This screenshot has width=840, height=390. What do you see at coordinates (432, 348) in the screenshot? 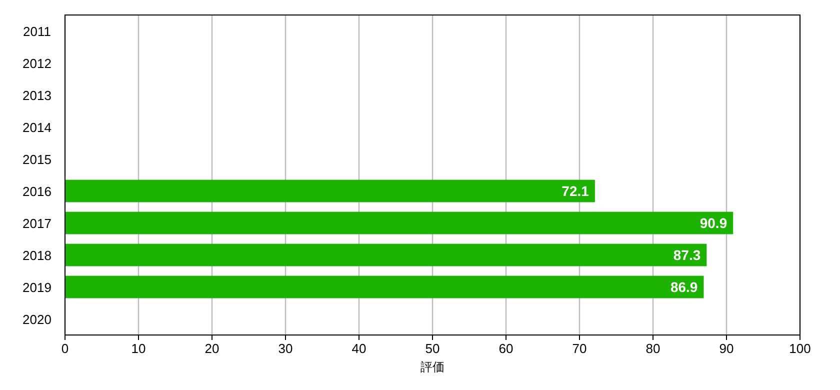
I see `x-tick-label: 50` at bounding box center [432, 348].